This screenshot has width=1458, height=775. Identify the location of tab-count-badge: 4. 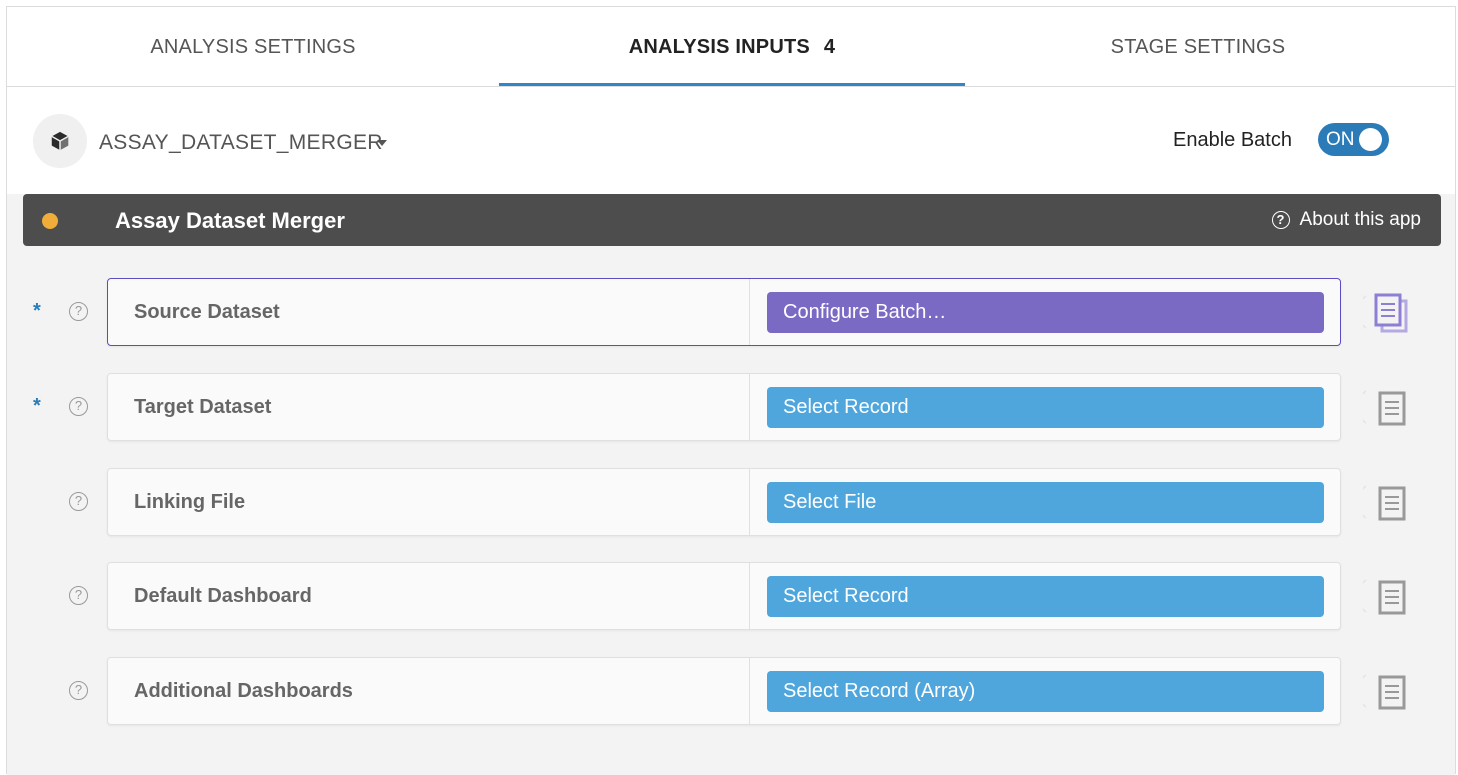
(829, 46).